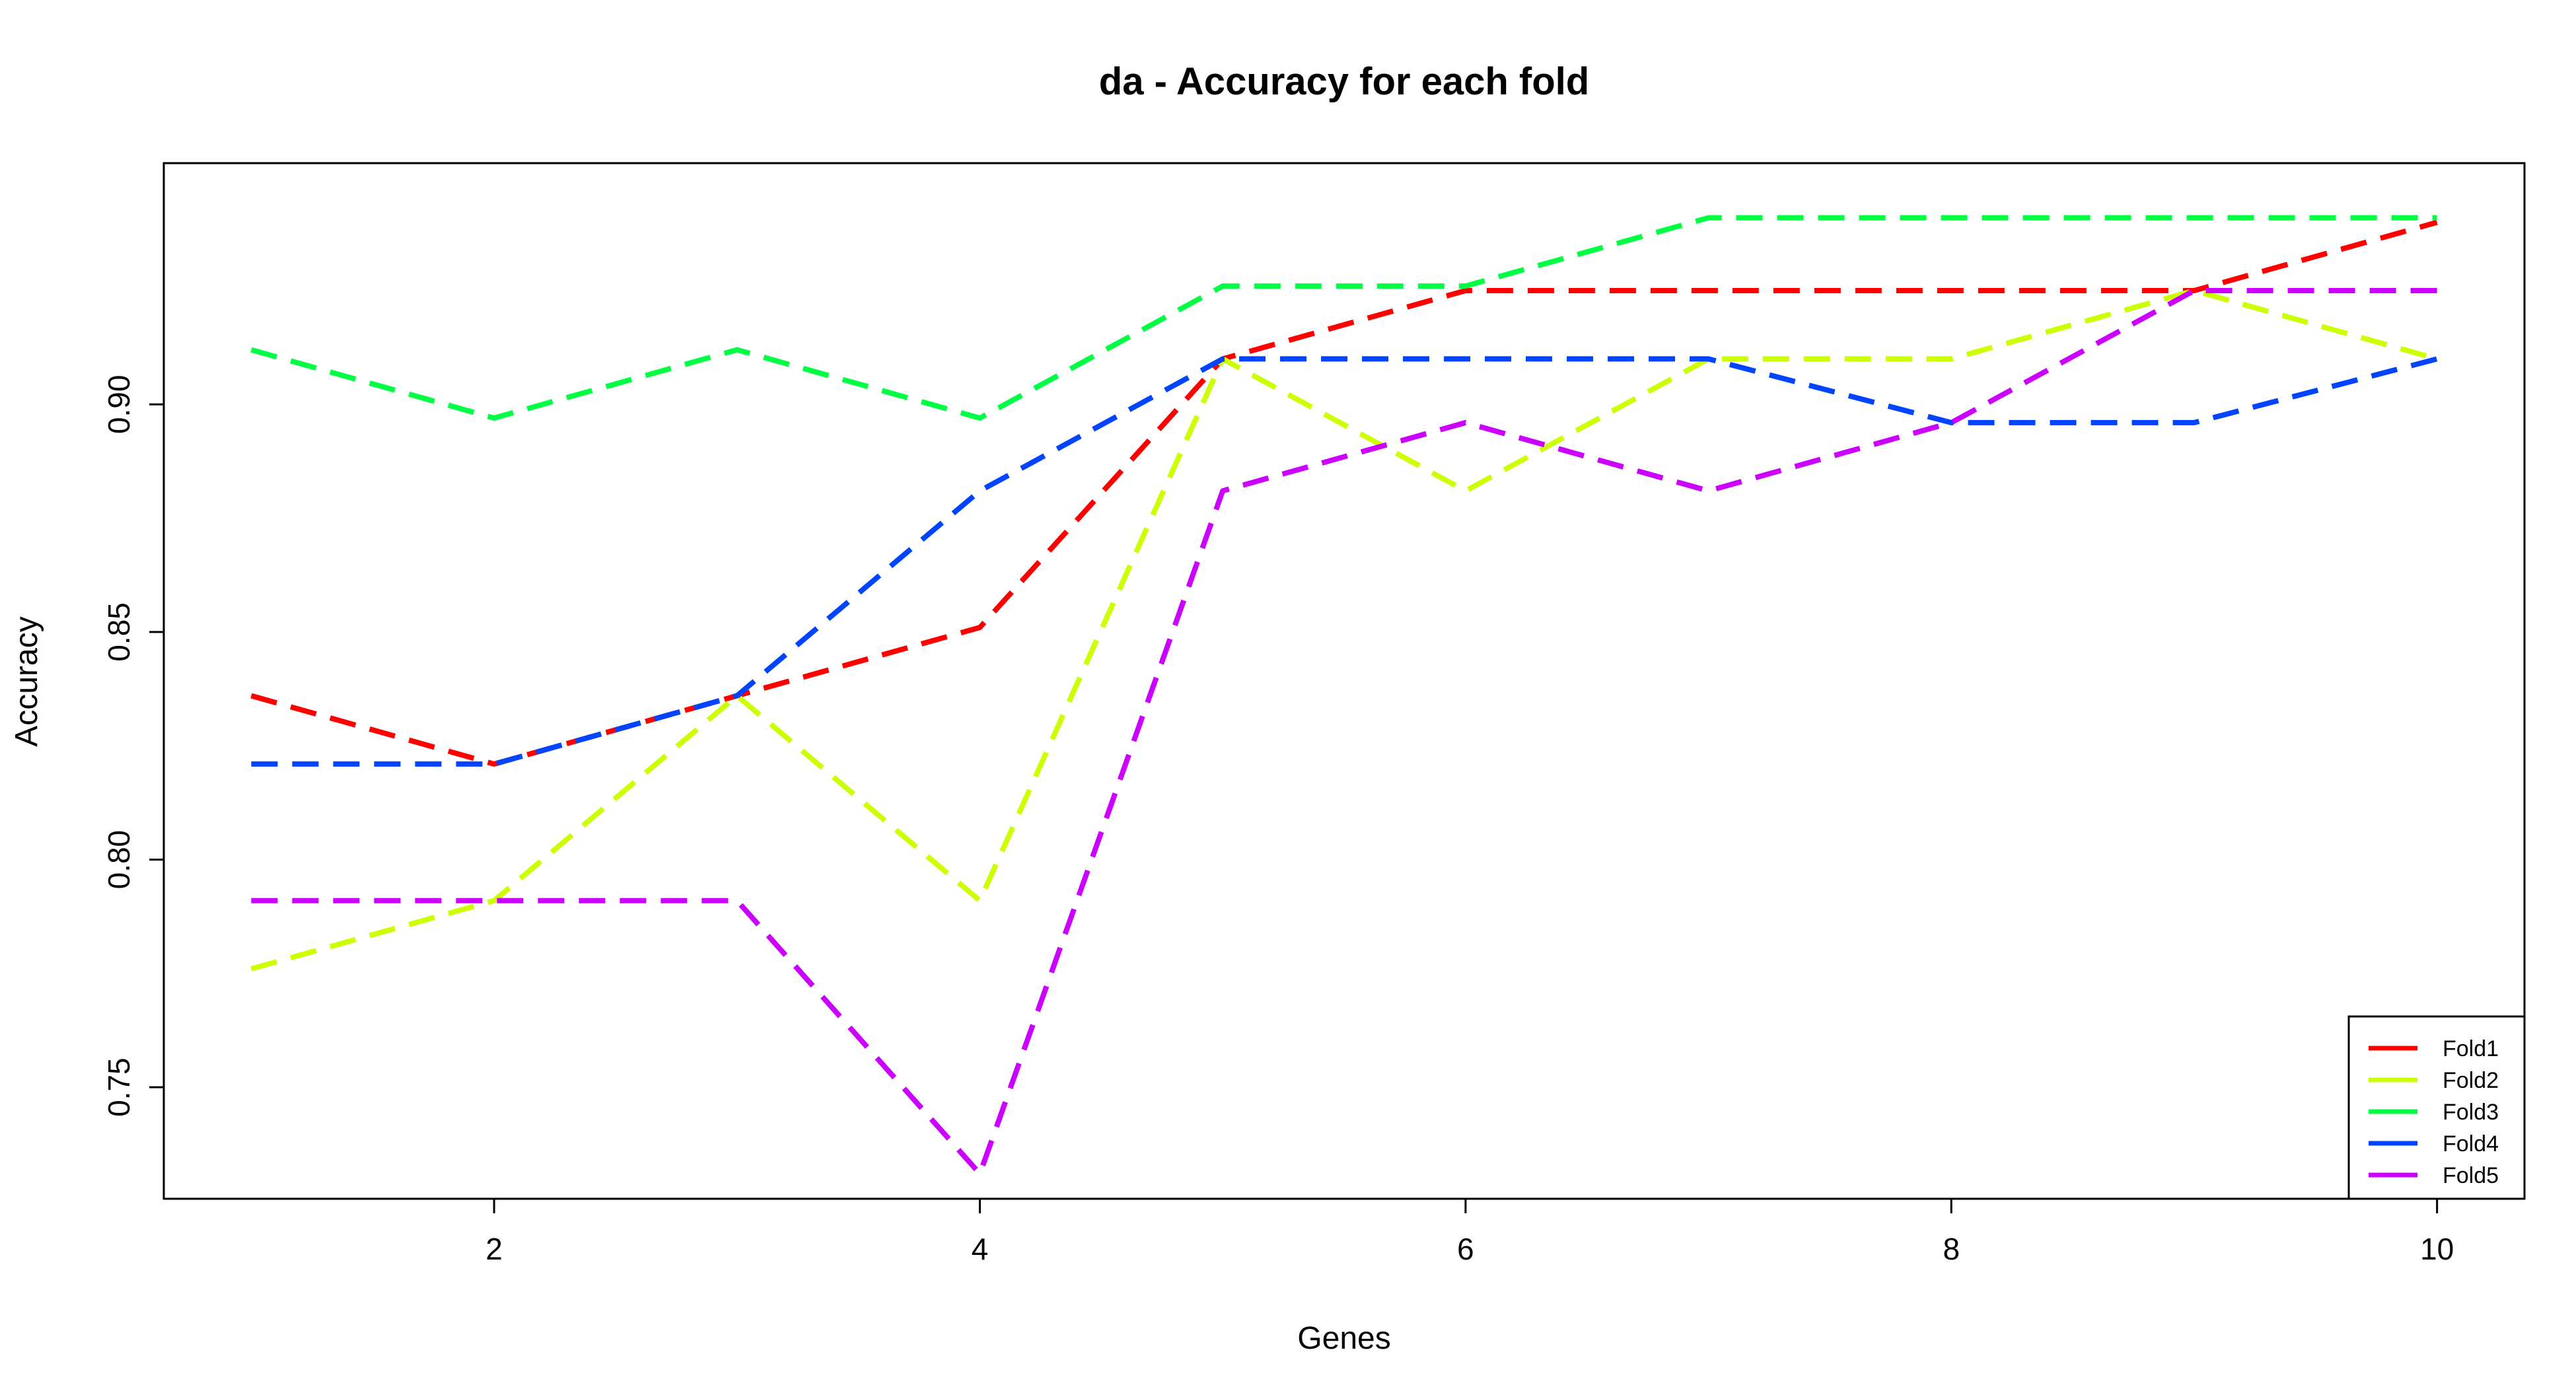 Image resolution: width=2576 pixels, height=1387 pixels. Describe the element at coordinates (2437, 1249) in the screenshot. I see `x-tick-label: 10` at that location.